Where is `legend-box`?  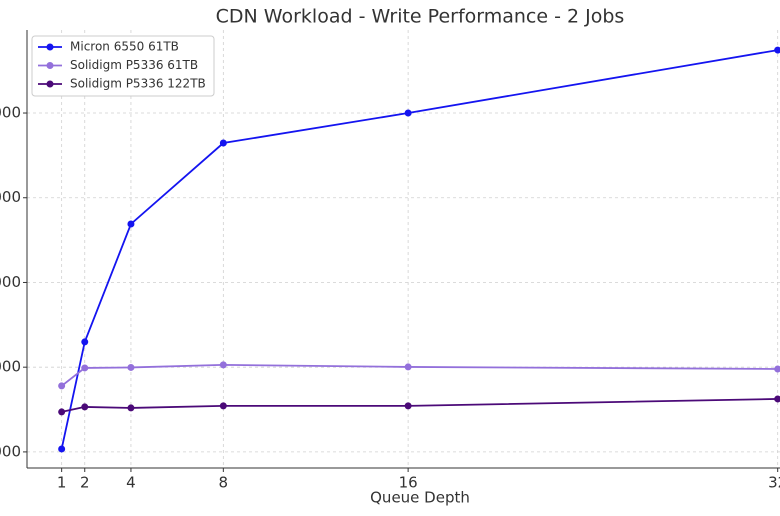
legend-box is located at coordinates (123, 66).